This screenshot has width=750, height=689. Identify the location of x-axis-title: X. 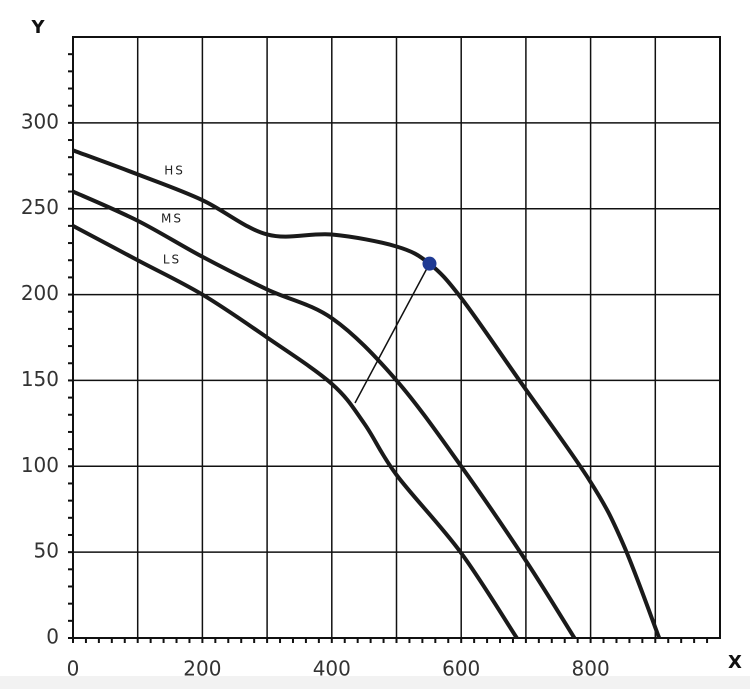
(735, 662).